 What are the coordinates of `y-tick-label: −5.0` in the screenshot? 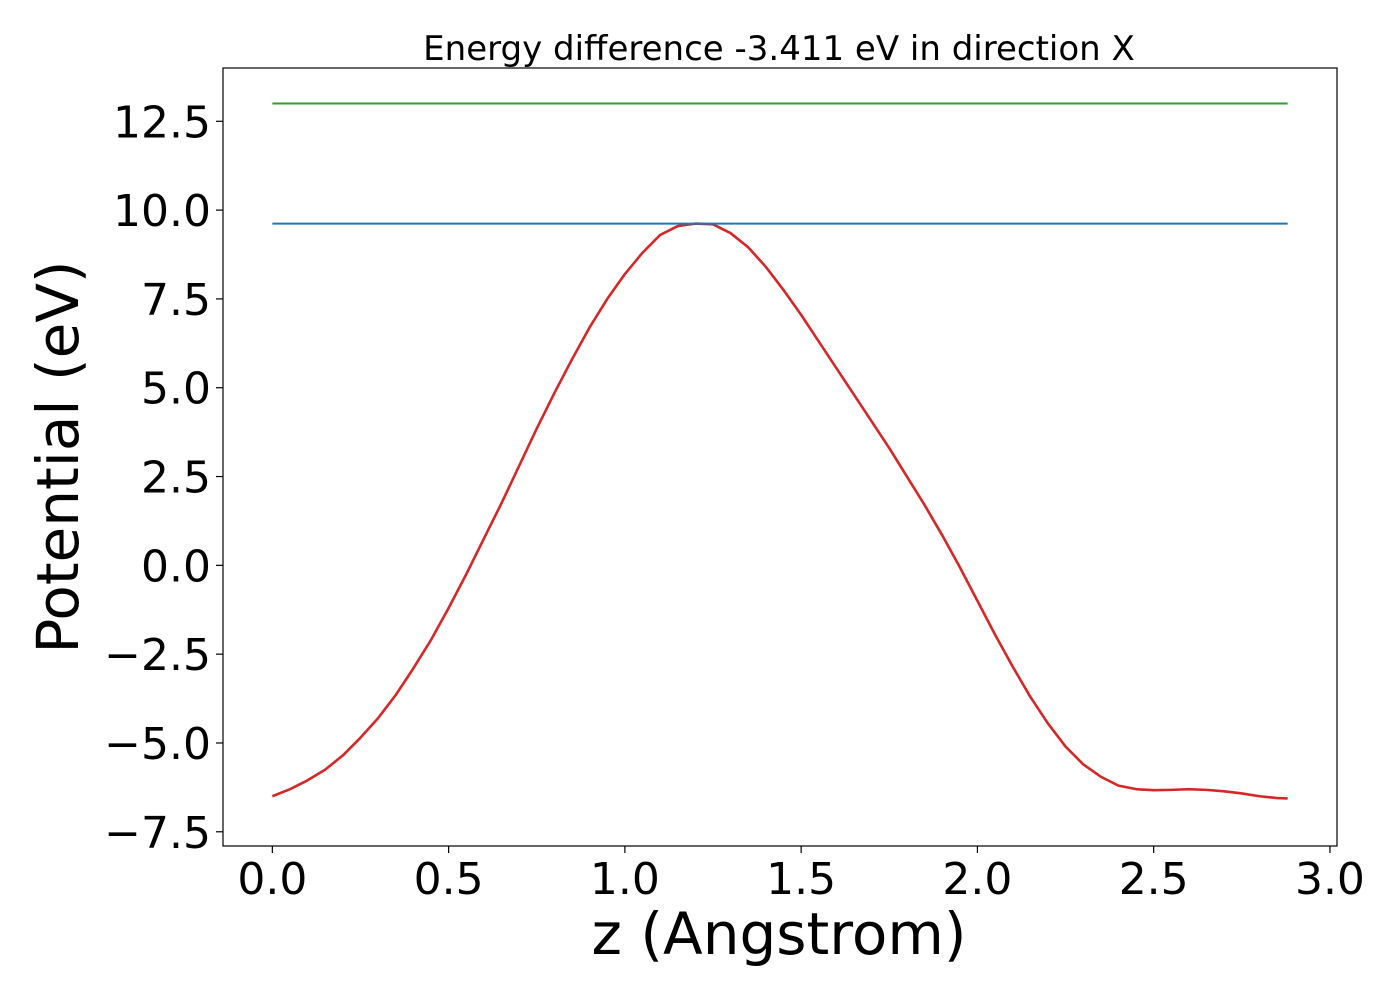 It's located at (157, 744).